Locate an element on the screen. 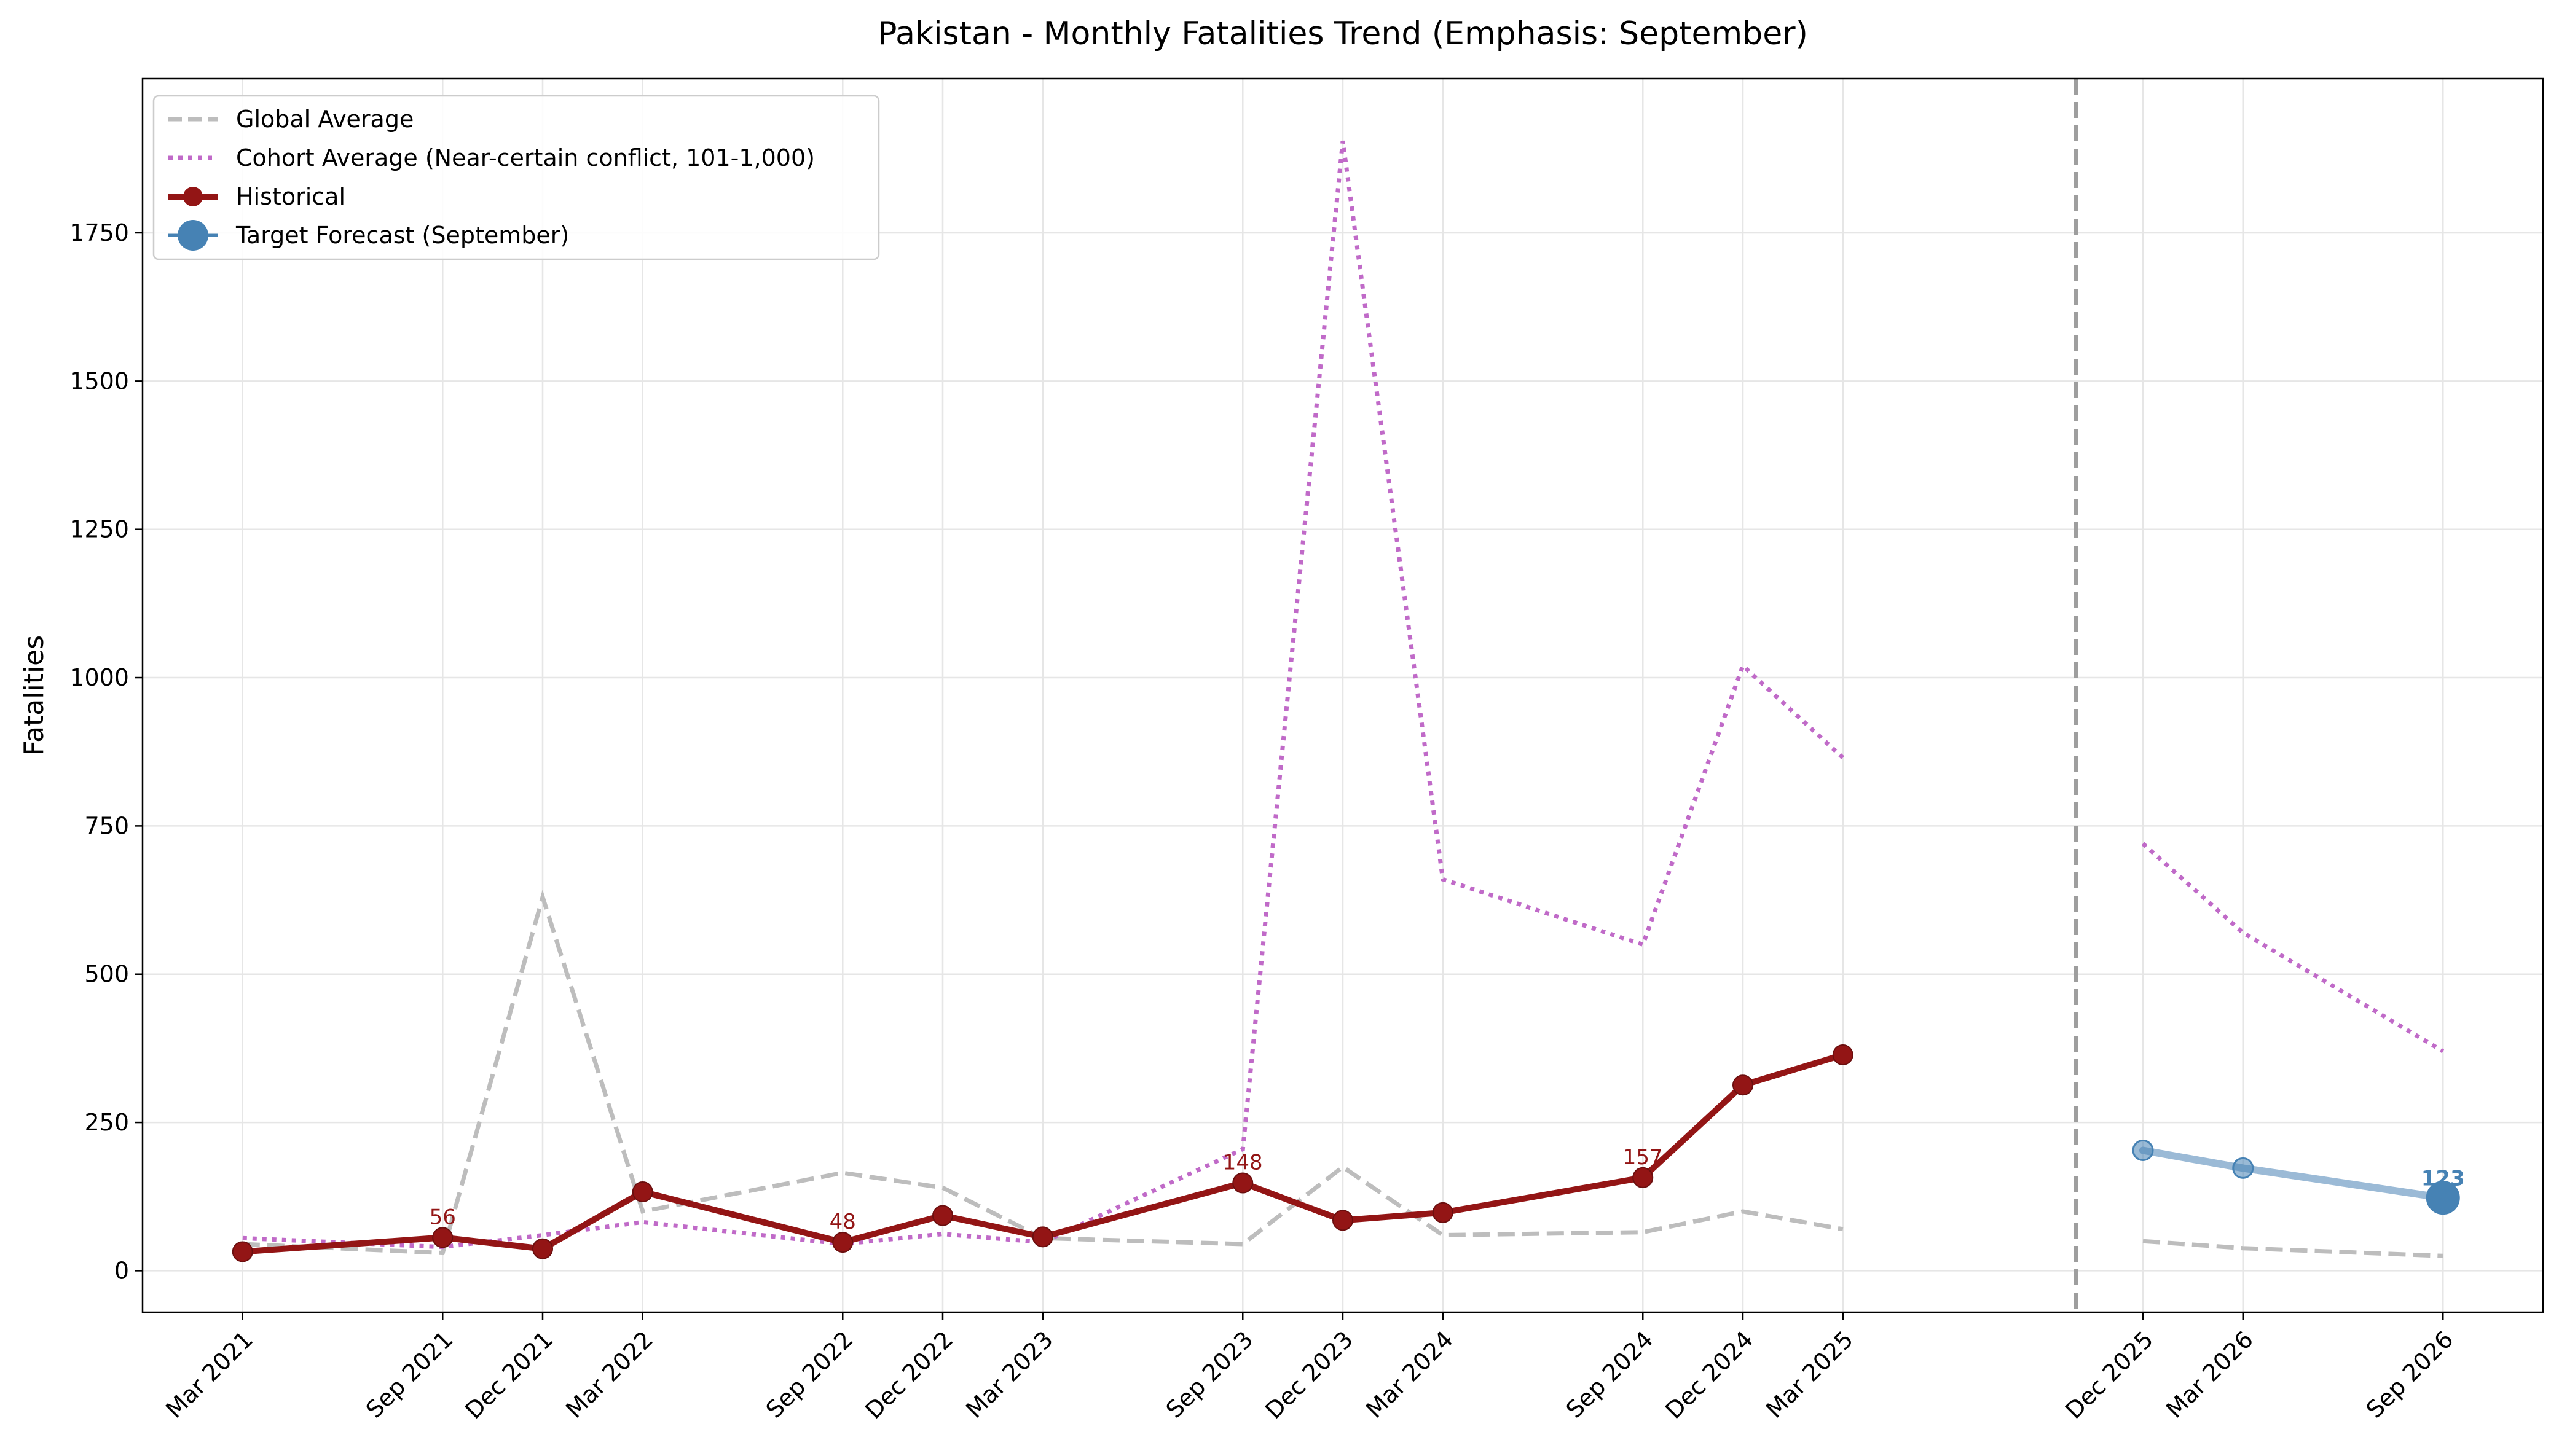 The image size is (2559, 1456). x-tick-label: Dec 2025 is located at coordinates (2109, 1375).